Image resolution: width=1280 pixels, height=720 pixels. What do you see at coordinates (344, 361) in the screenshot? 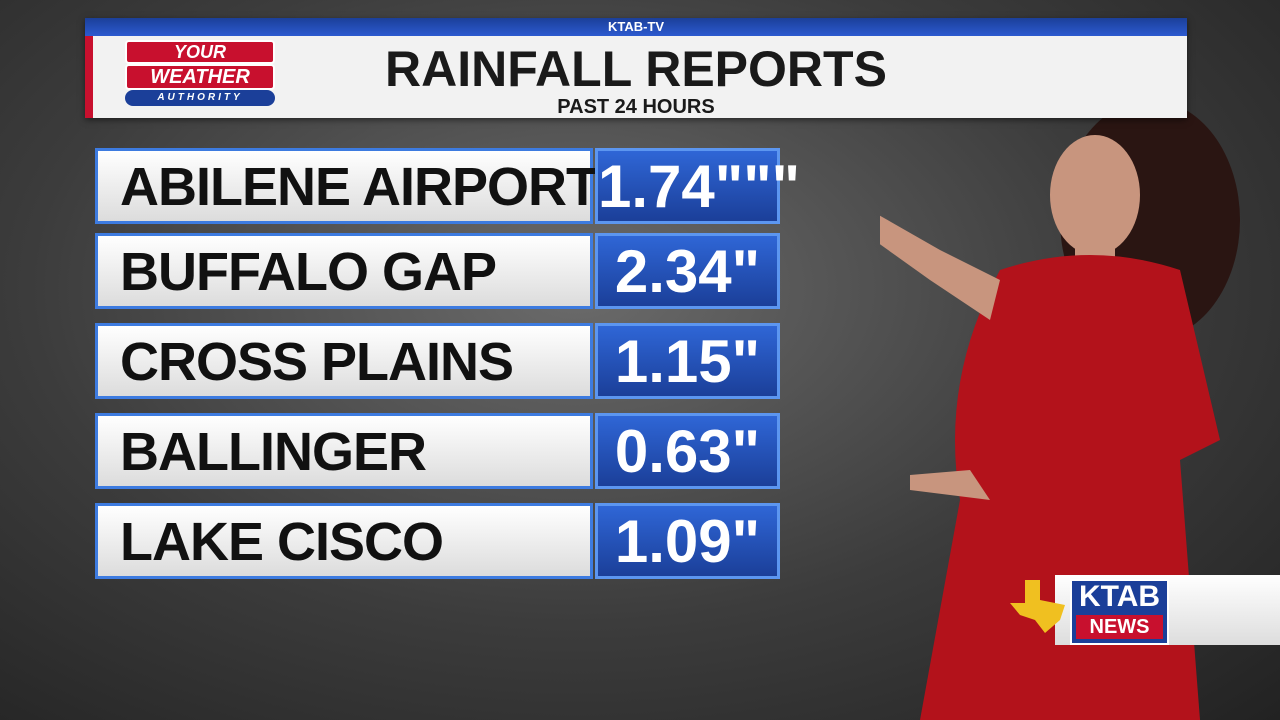
I see `location: CROSS PLAINS` at bounding box center [344, 361].